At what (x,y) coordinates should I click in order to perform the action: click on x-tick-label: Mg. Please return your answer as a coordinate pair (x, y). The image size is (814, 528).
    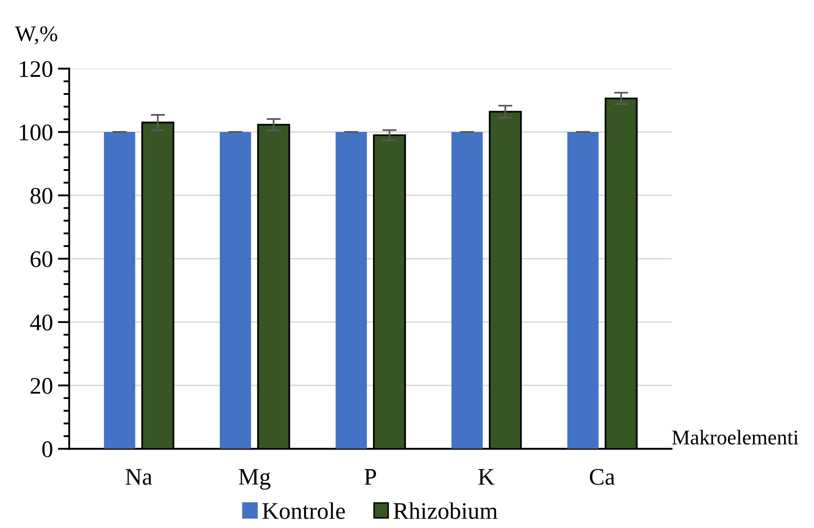
    Looking at the image, I should click on (254, 479).